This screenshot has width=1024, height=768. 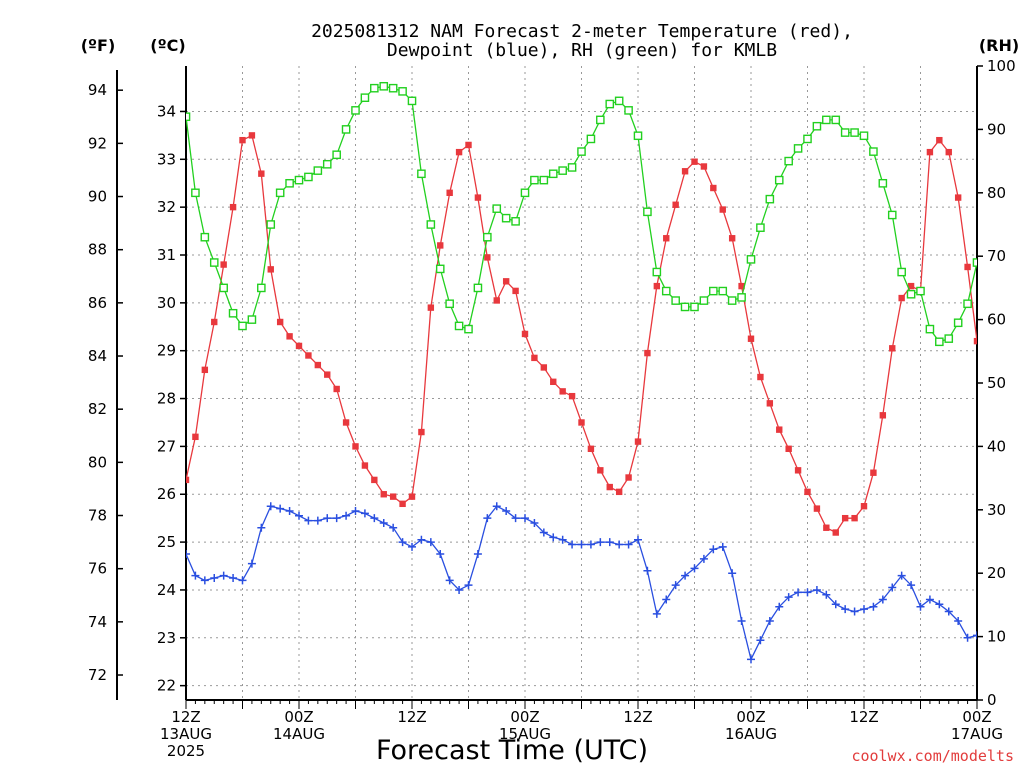 What do you see at coordinates (186, 751) in the screenshot?
I see `x-tick-label: 2025` at bounding box center [186, 751].